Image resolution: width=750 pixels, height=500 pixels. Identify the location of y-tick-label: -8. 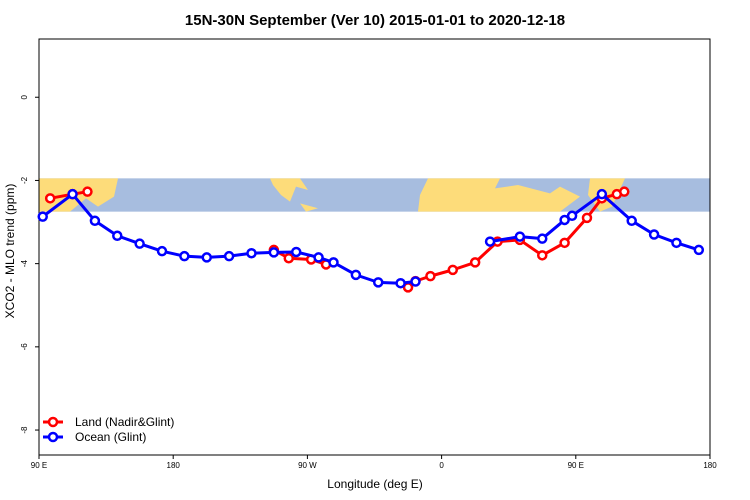
(24, 430).